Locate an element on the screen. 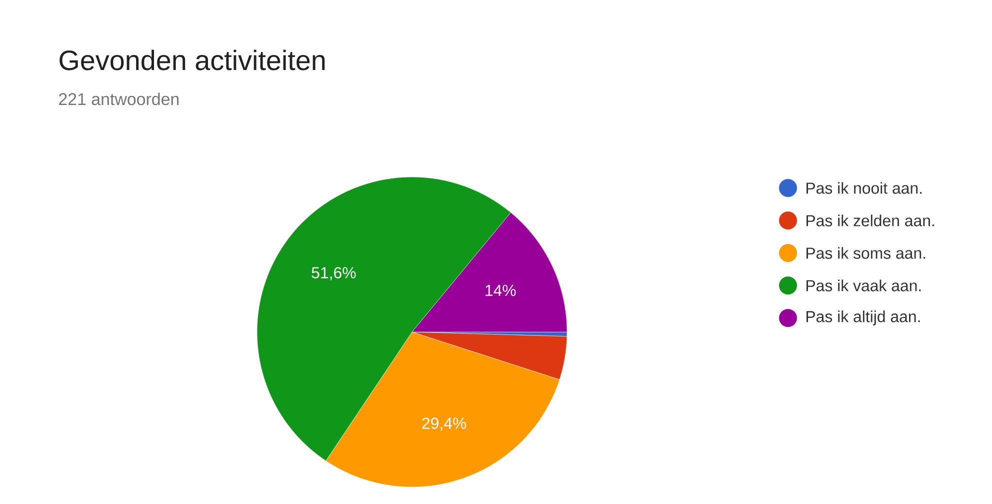 The height and width of the screenshot is (504, 992). legend-label: Pas ik zelden aan. is located at coordinates (870, 220).